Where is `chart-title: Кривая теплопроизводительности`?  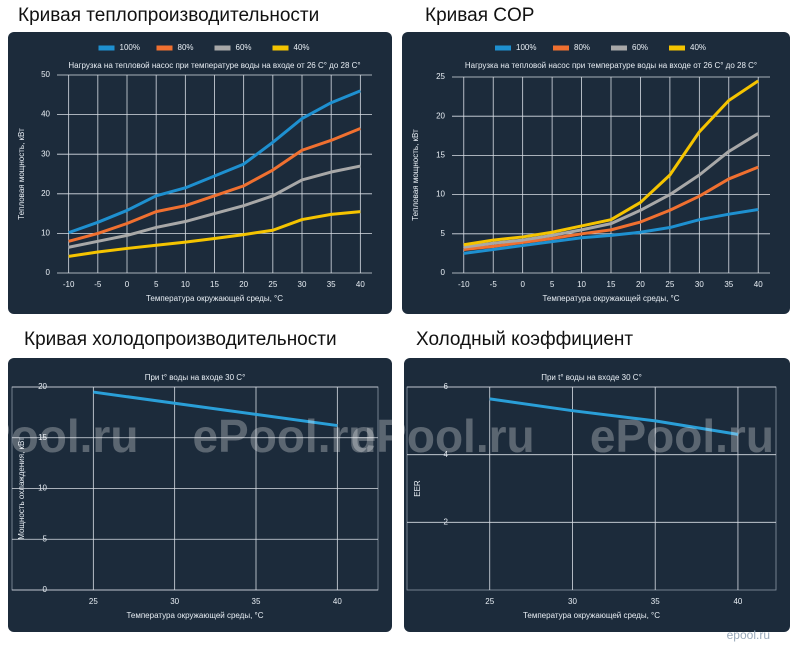 chart-title: Кривая теплопроизводительности is located at coordinates (168, 15).